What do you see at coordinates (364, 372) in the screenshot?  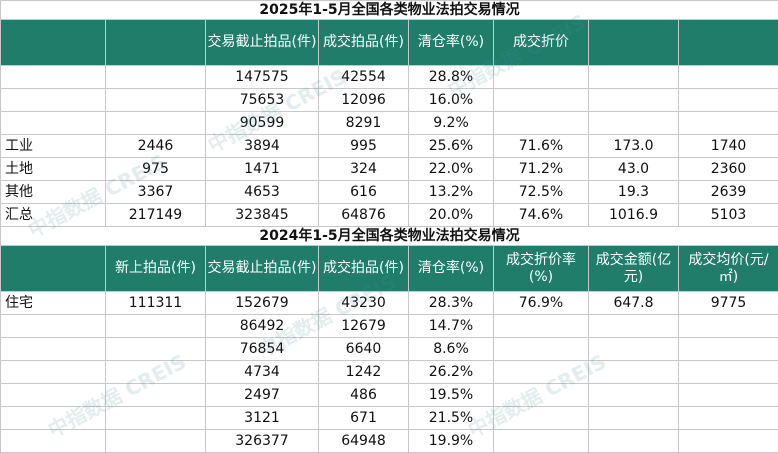 I see `value-cell: 1242` at bounding box center [364, 372].